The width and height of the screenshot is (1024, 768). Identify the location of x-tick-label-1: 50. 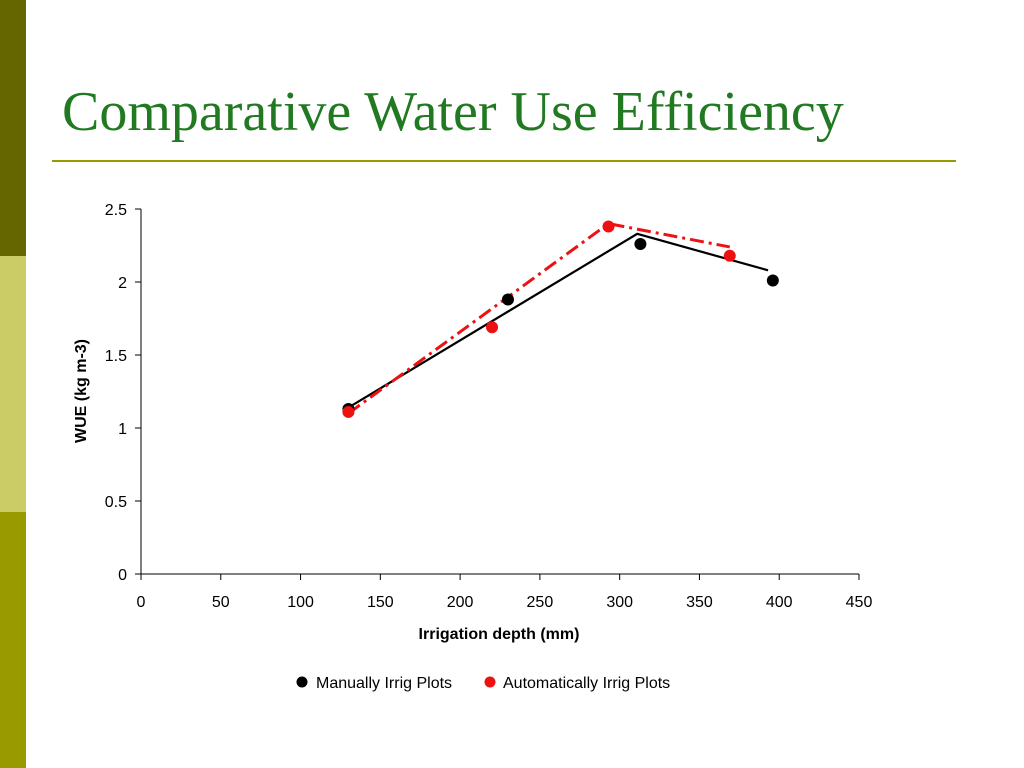
(221, 602).